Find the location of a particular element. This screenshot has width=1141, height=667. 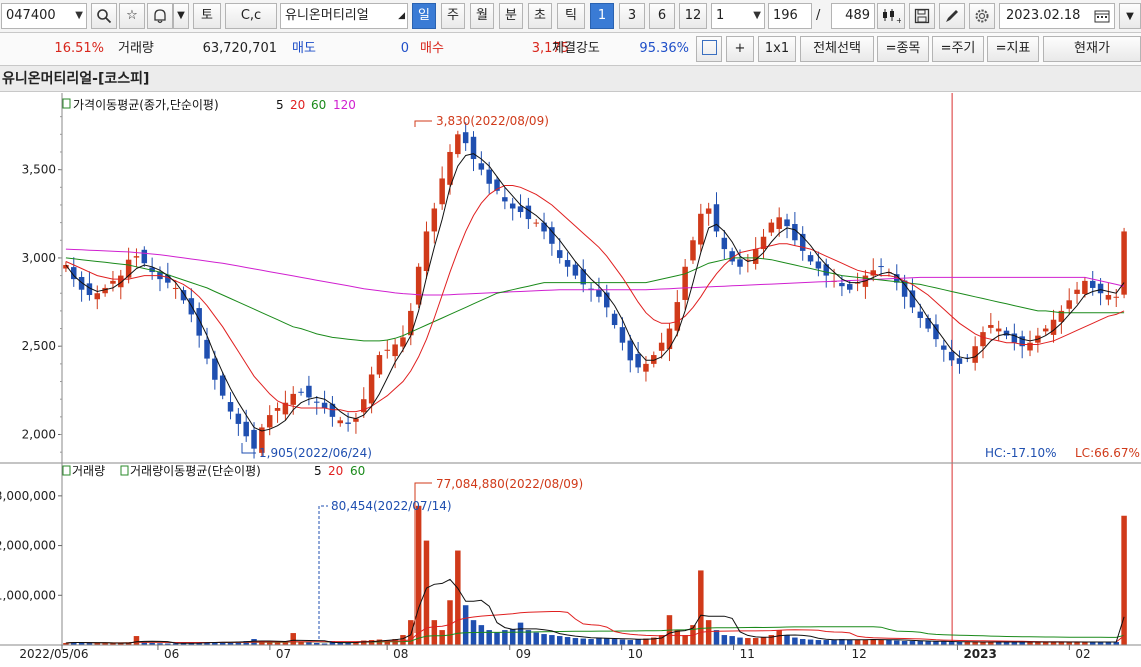

legend-marker-icon is located at coordinates (124, 470).